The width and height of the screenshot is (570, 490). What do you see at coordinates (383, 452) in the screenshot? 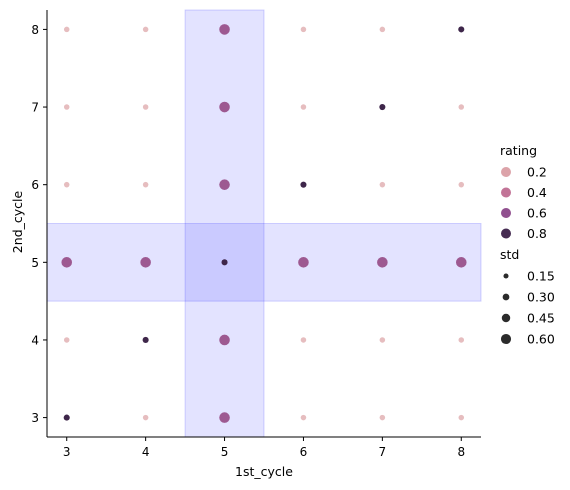
I see `x-tick-label: 7` at bounding box center [383, 452].